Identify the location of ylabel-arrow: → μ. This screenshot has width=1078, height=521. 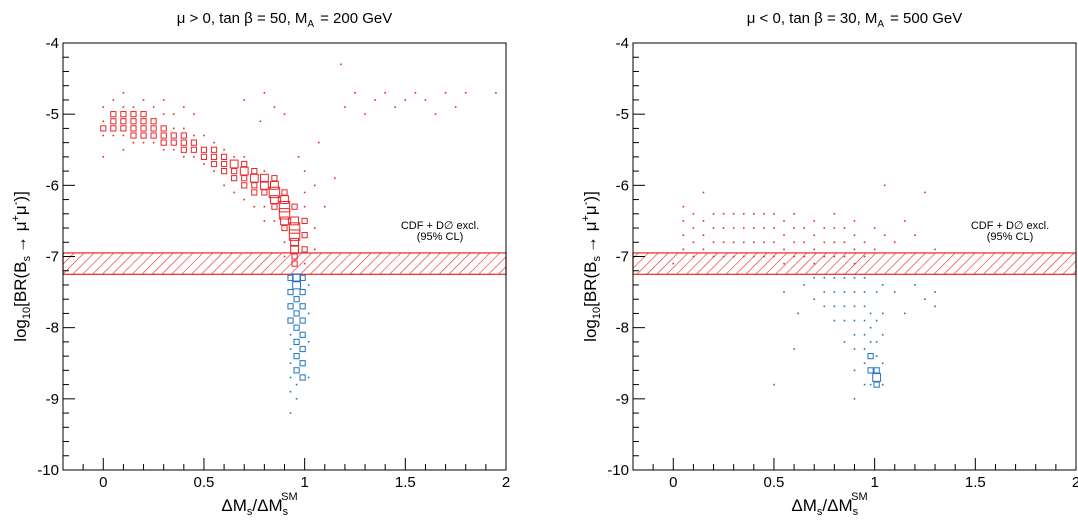
(20, 237).